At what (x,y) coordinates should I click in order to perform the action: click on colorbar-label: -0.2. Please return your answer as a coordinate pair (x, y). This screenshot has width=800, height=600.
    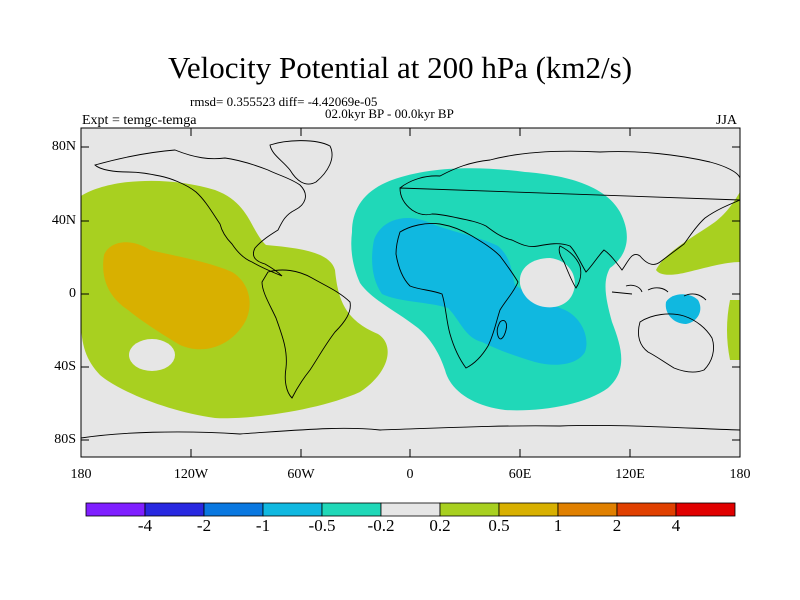
    Looking at the image, I should click on (381, 525).